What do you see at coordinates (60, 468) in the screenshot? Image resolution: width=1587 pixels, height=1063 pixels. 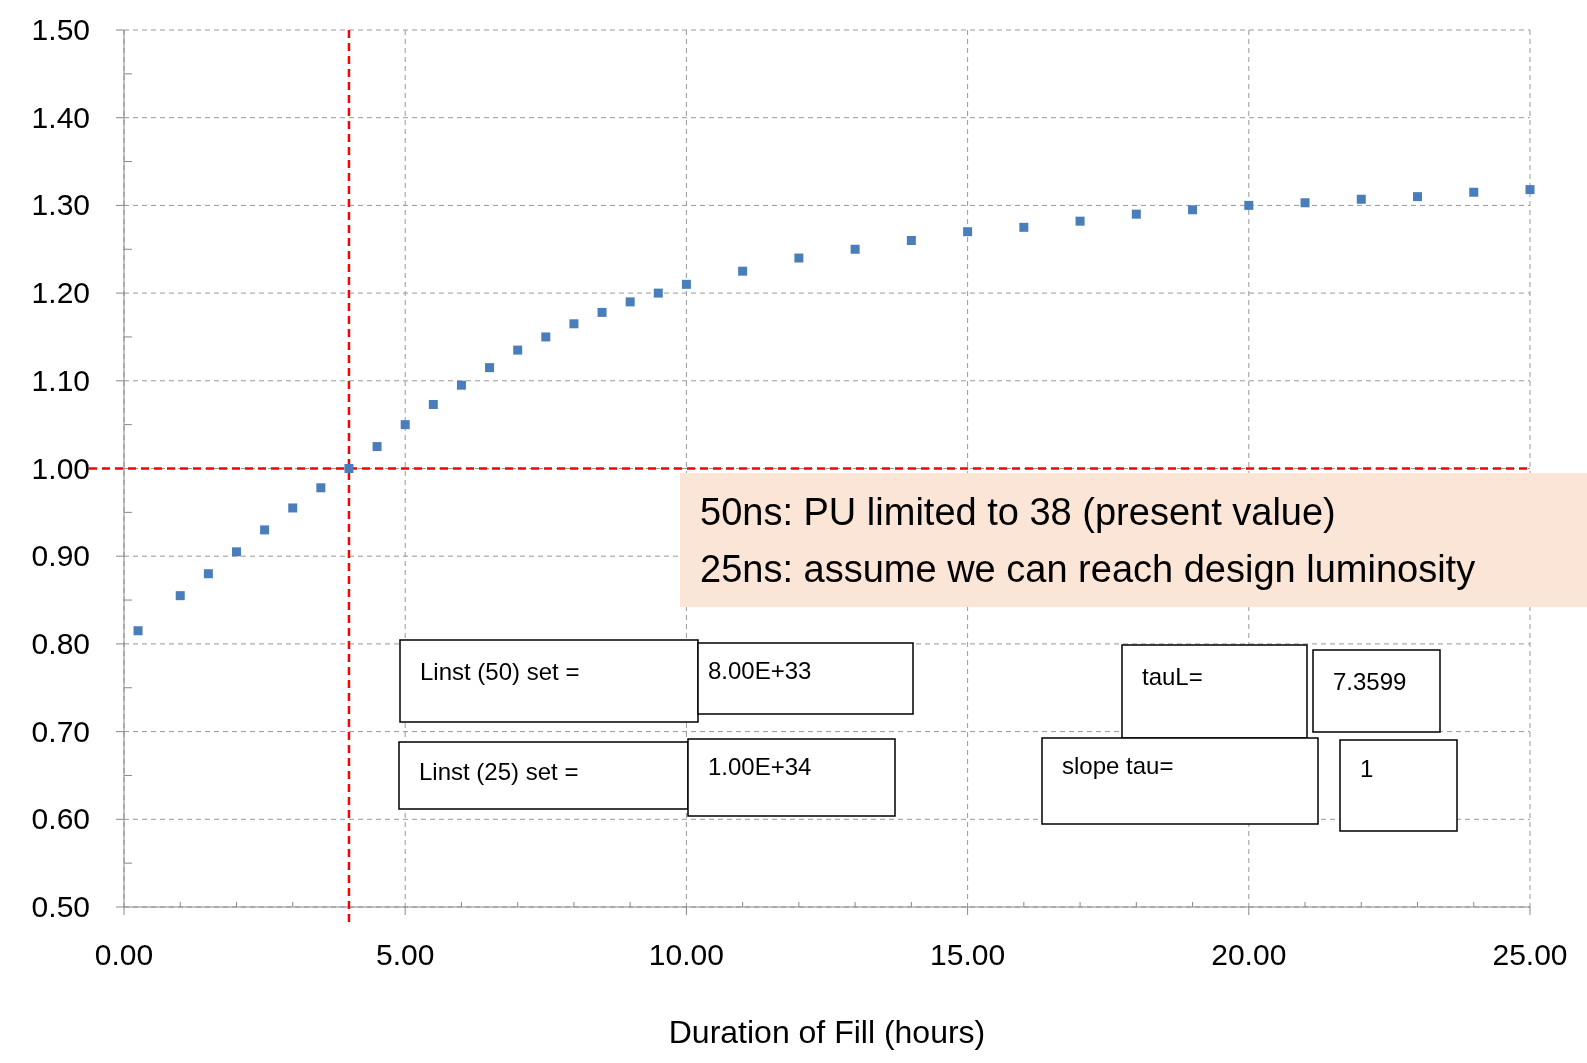 I see `y-tick-label: 1.00` at bounding box center [60, 468].